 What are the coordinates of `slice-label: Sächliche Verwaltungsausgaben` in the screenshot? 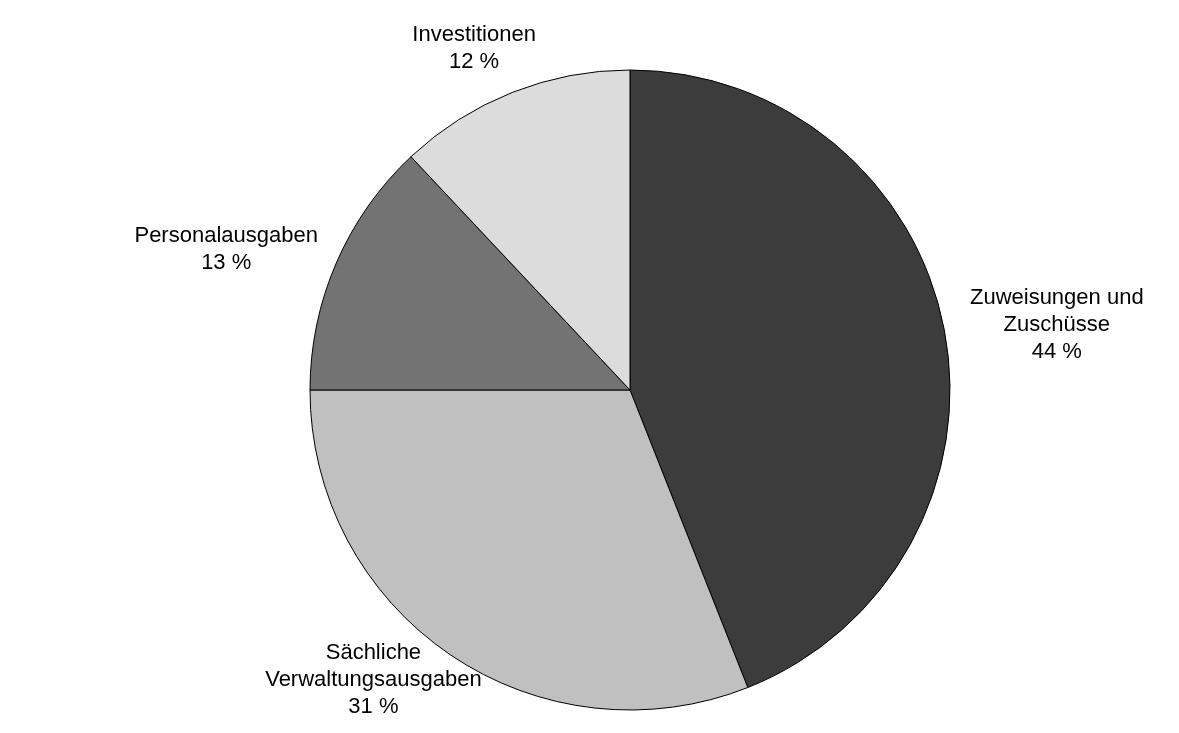 It's located at (373, 665).